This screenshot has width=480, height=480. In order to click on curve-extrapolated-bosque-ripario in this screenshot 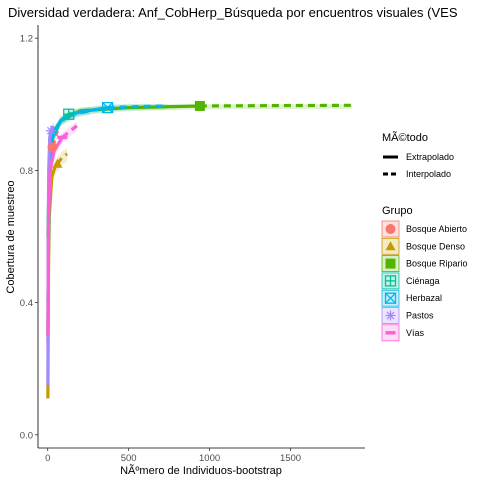, I will do `click(276, 105)`.